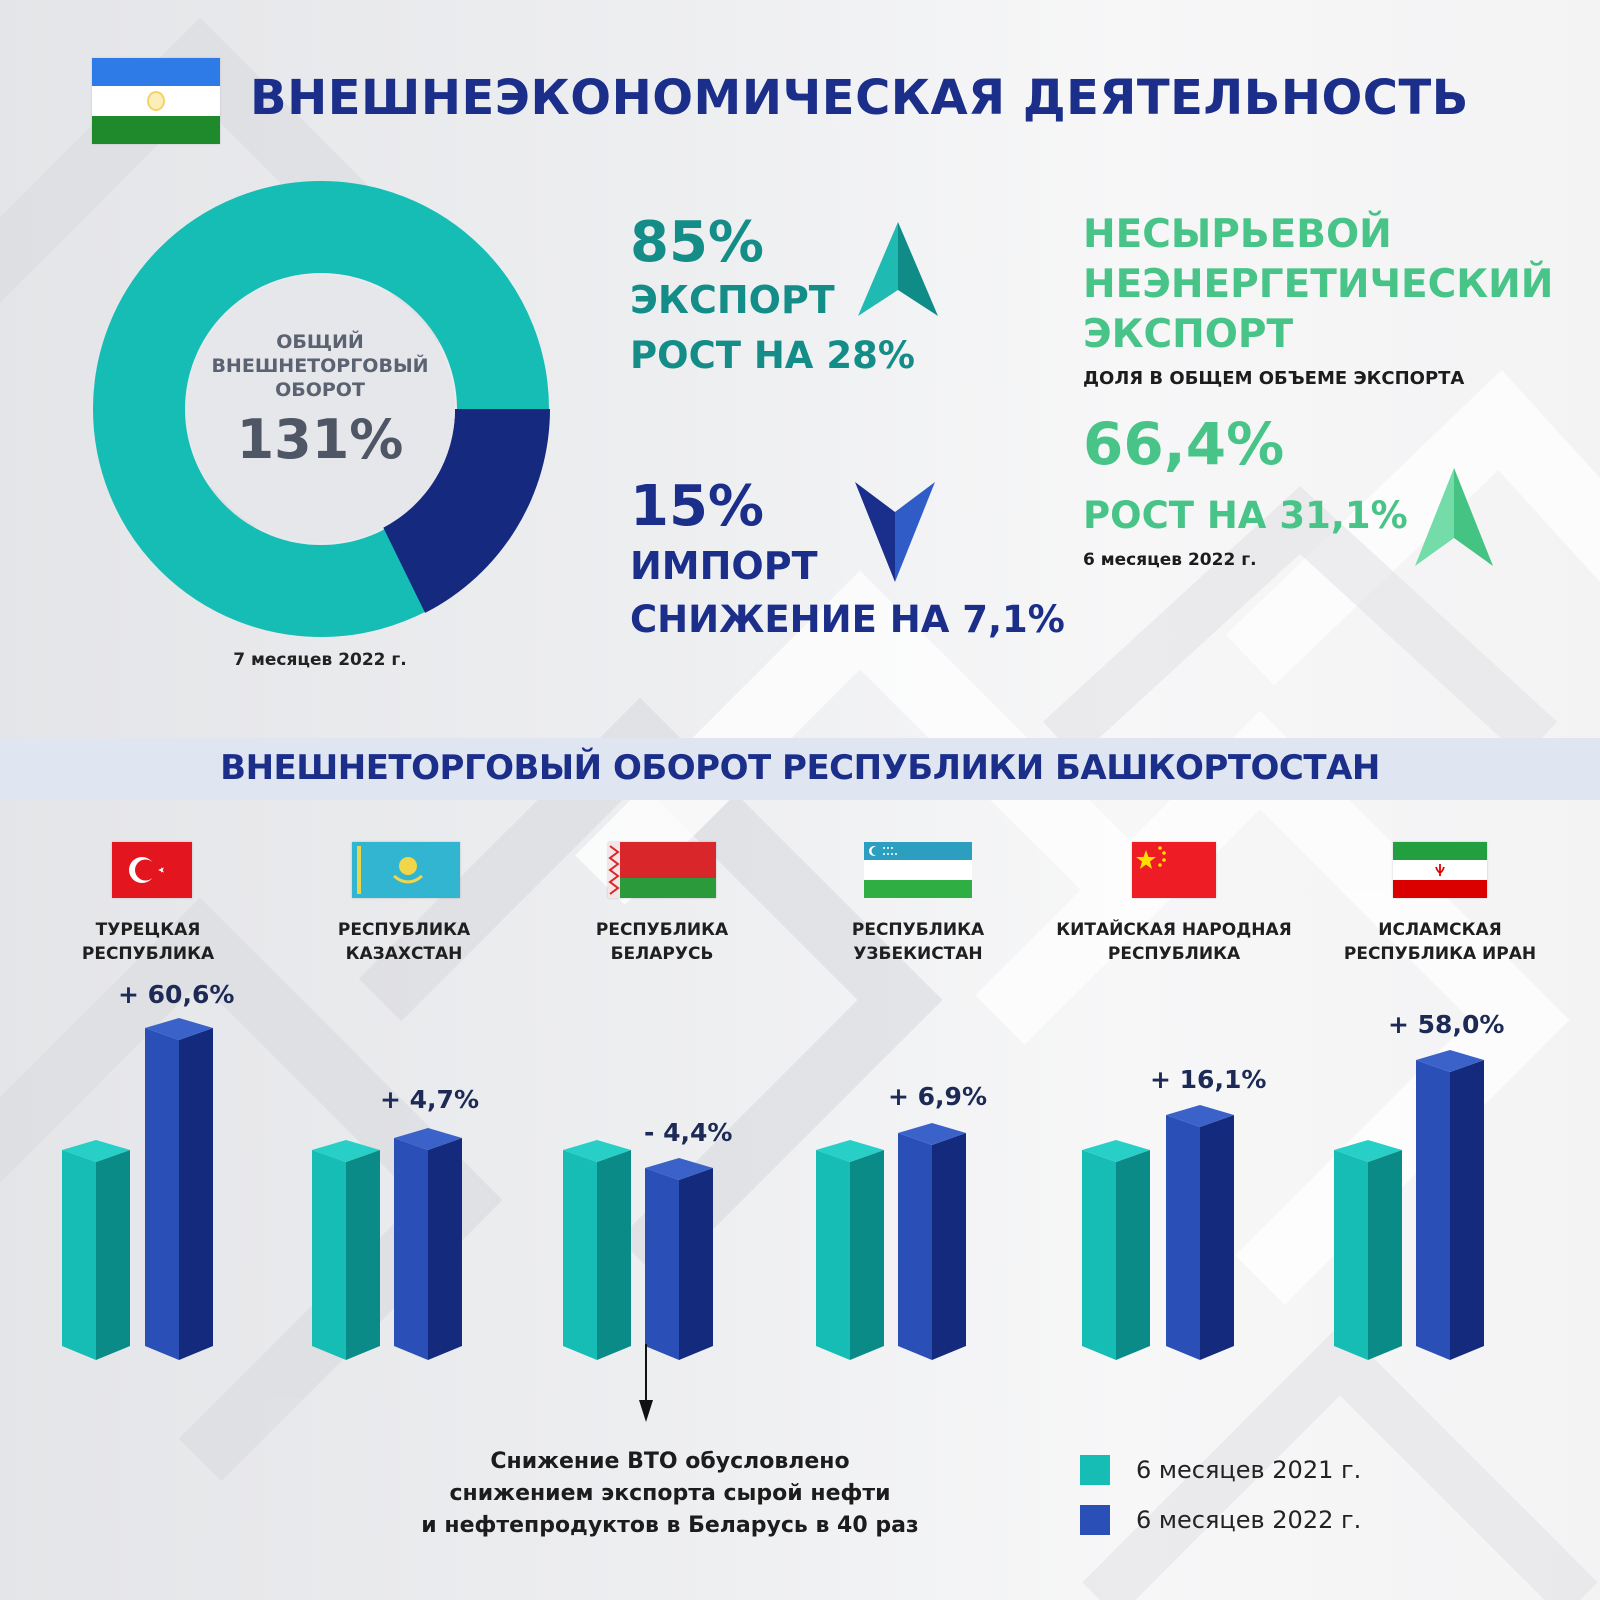 The width and height of the screenshot is (1600, 1600). Describe the element at coordinates (346, 1250) in the screenshot. I see `bar-kazakhstan-2021` at that location.